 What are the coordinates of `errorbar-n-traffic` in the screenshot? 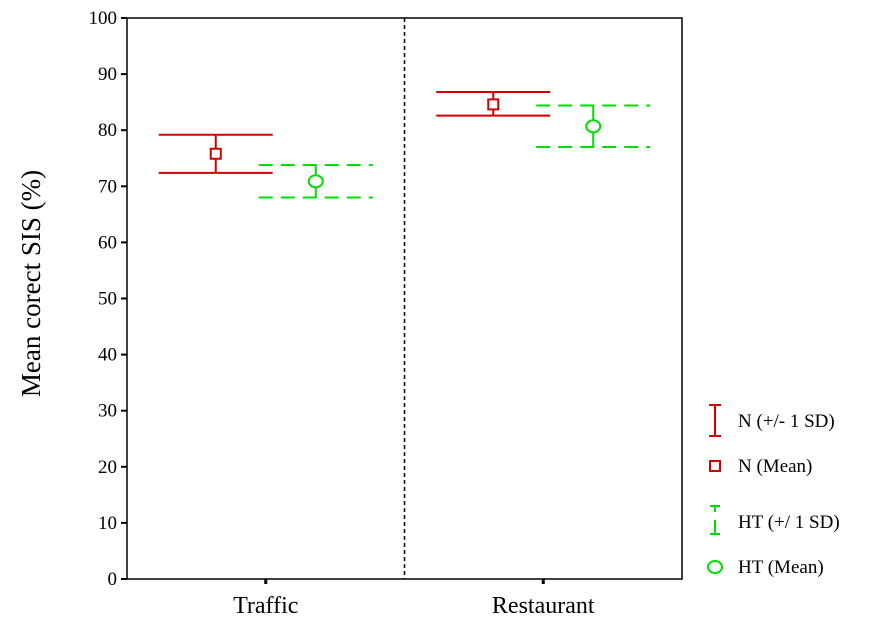 It's located at (215, 153).